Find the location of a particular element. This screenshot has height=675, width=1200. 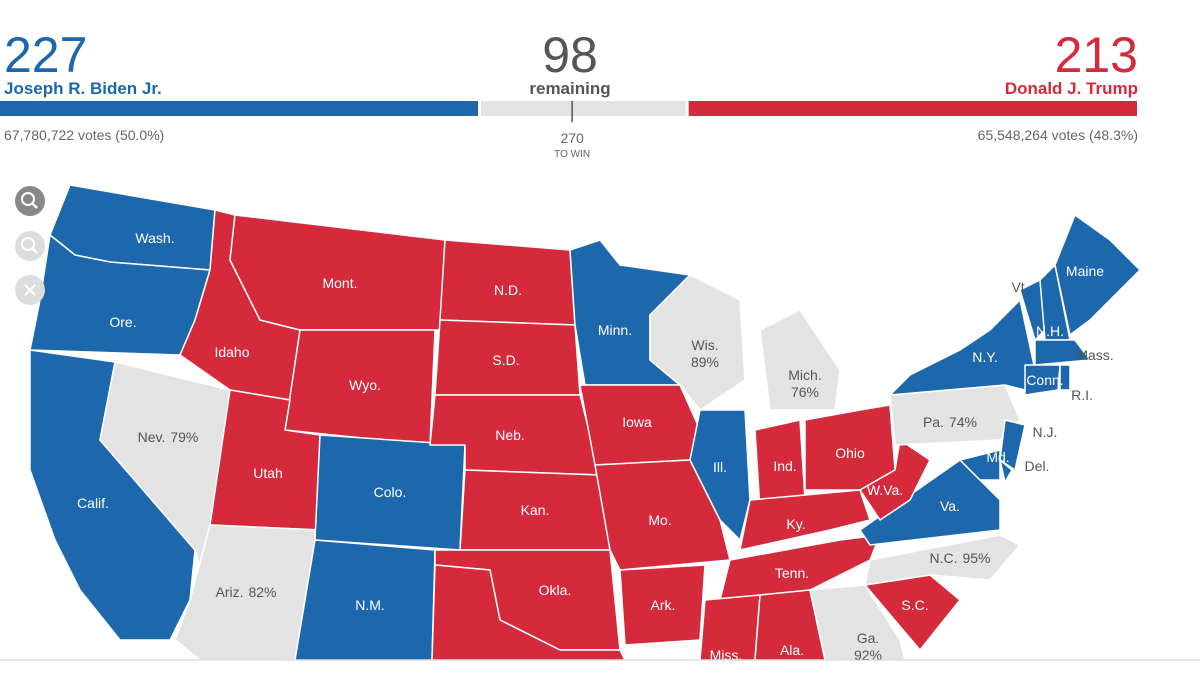

state-name: Minn. is located at coordinates (615, 330).